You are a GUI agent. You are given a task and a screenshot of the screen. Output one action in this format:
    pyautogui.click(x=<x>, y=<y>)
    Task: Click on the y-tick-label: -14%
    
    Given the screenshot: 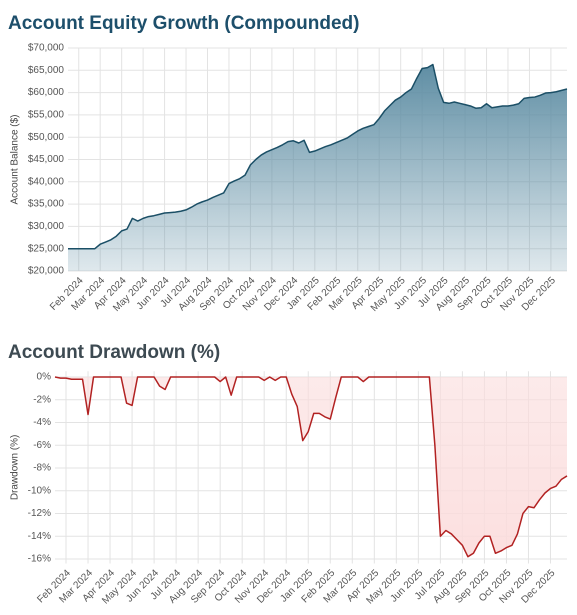 What is the action you would take?
    pyautogui.click(x=39, y=536)
    